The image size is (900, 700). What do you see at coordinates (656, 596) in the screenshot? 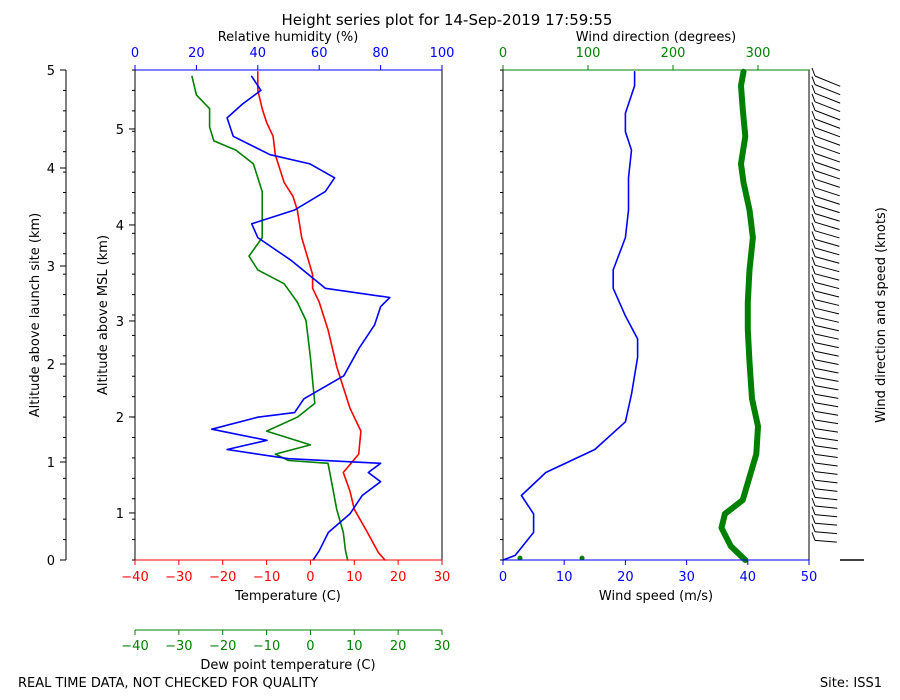
I see `wind-speed-axis-label: Wind speed (m/s)` at bounding box center [656, 596].